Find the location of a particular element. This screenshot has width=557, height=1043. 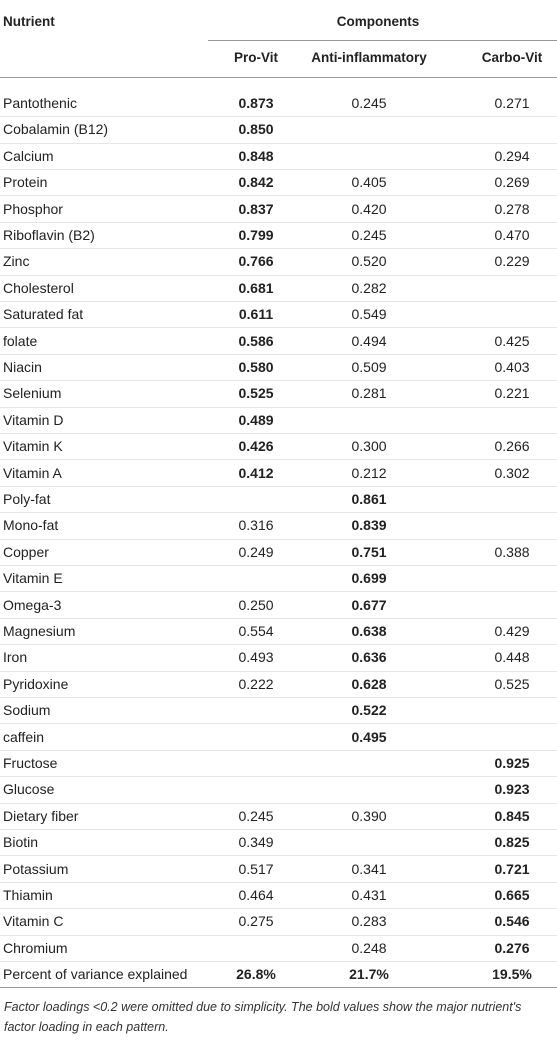

loading-value: 0.431 is located at coordinates (369, 895).